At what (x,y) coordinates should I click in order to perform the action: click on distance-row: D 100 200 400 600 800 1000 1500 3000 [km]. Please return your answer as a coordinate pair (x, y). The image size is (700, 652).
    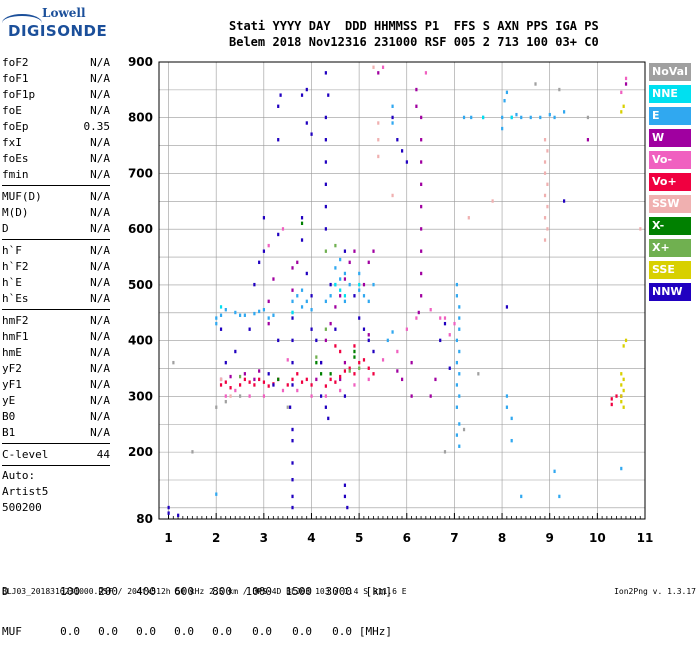
    Looking at the image, I should click on (197, 592).